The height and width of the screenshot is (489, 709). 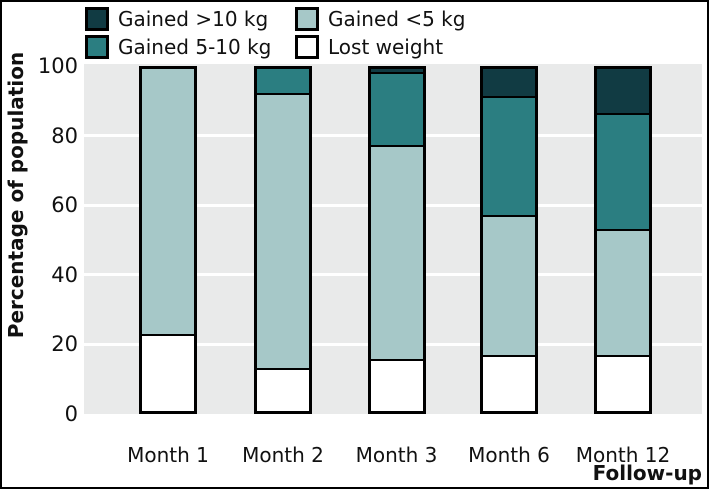 I want to click on y-tick-label: 100, so click(x=57, y=66).